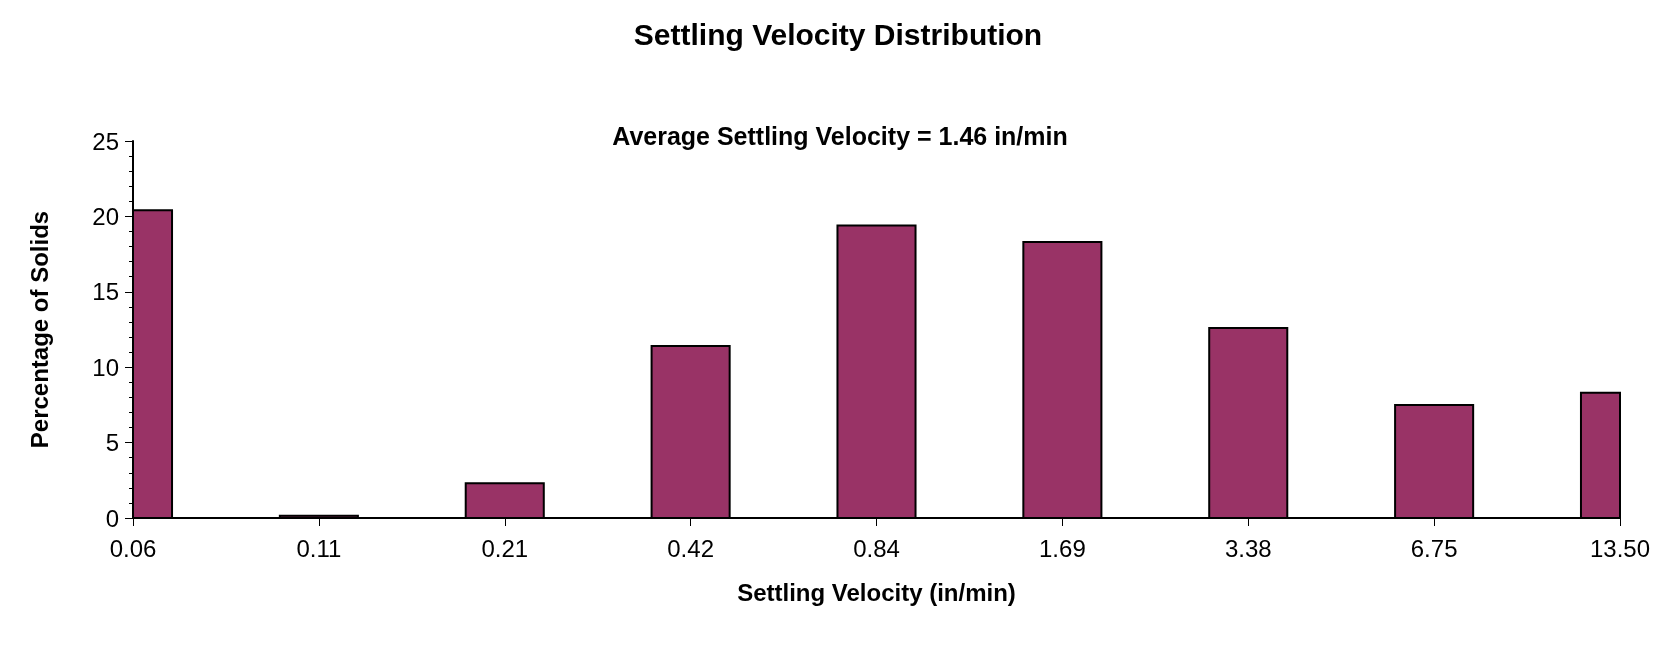 The height and width of the screenshot is (647, 1676). I want to click on x-tick-label: 0.84, so click(876, 548).